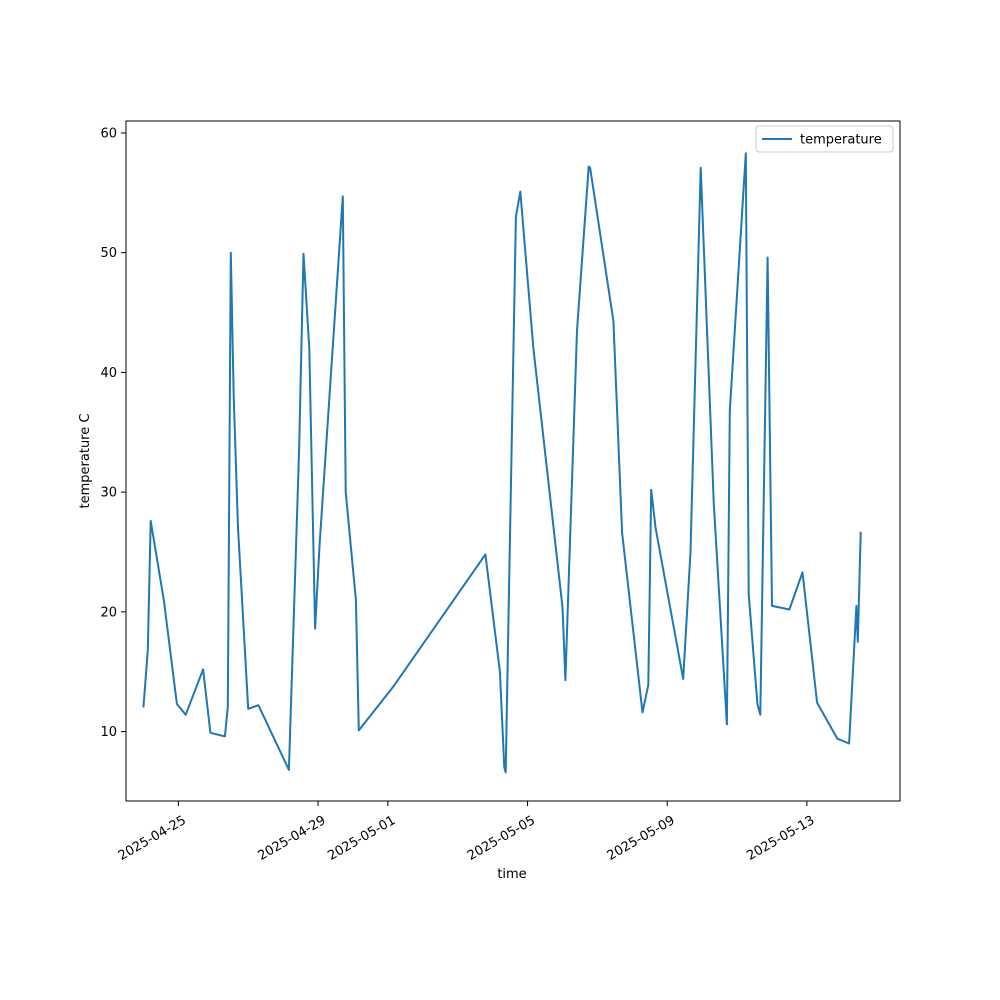 This screenshot has height=1000, width=1000. What do you see at coordinates (108, 253) in the screenshot?
I see `y-tick-label: 50` at bounding box center [108, 253].